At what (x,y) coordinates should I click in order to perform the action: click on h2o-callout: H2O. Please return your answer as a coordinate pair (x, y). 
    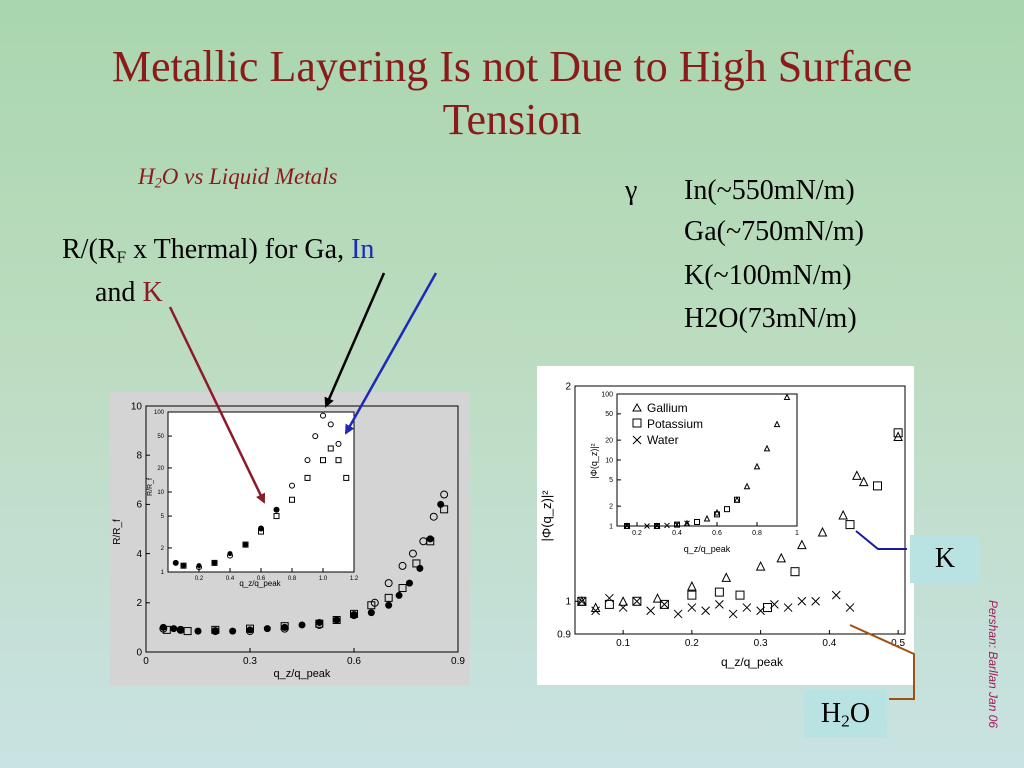
    Looking at the image, I should click on (845, 714).